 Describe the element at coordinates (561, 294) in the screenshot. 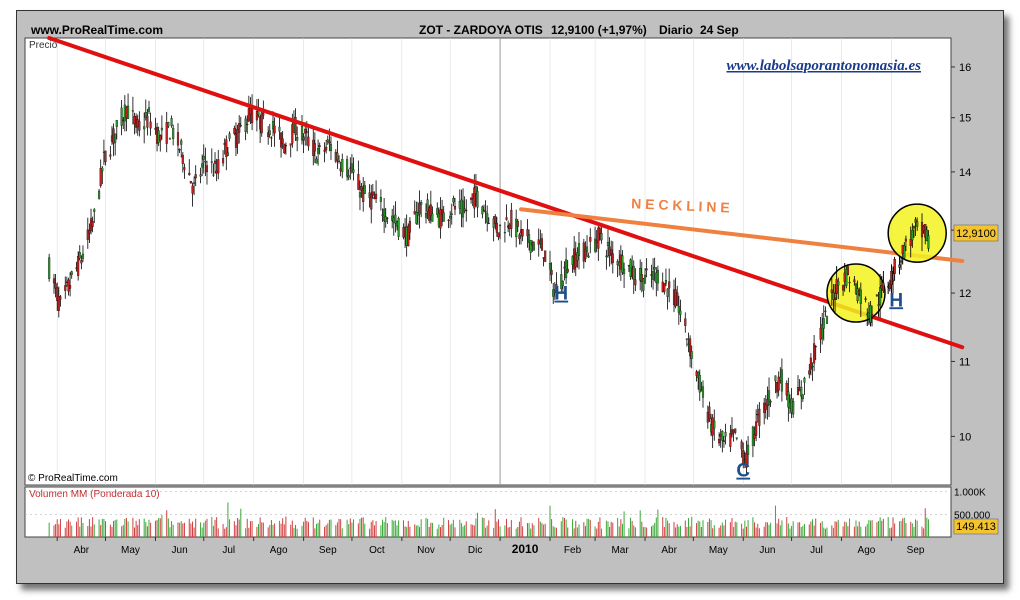

I see `pattern-label: H` at that location.